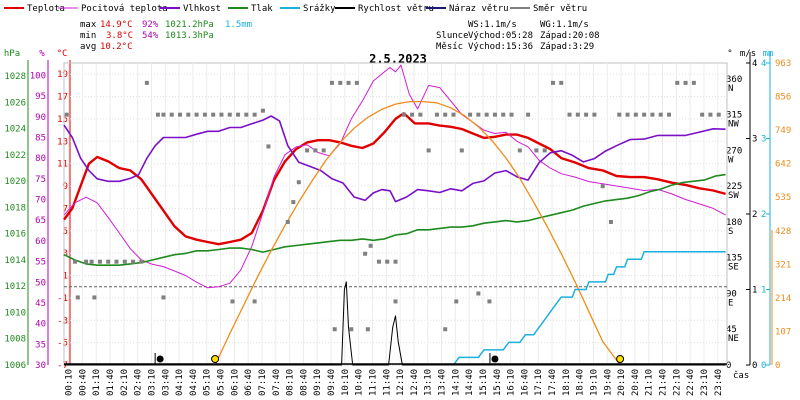 The width and height of the screenshot is (800, 400). What do you see at coordinates (15, 156) in the screenshot?
I see `pressure-tick-label: 1022` at bounding box center [15, 156].